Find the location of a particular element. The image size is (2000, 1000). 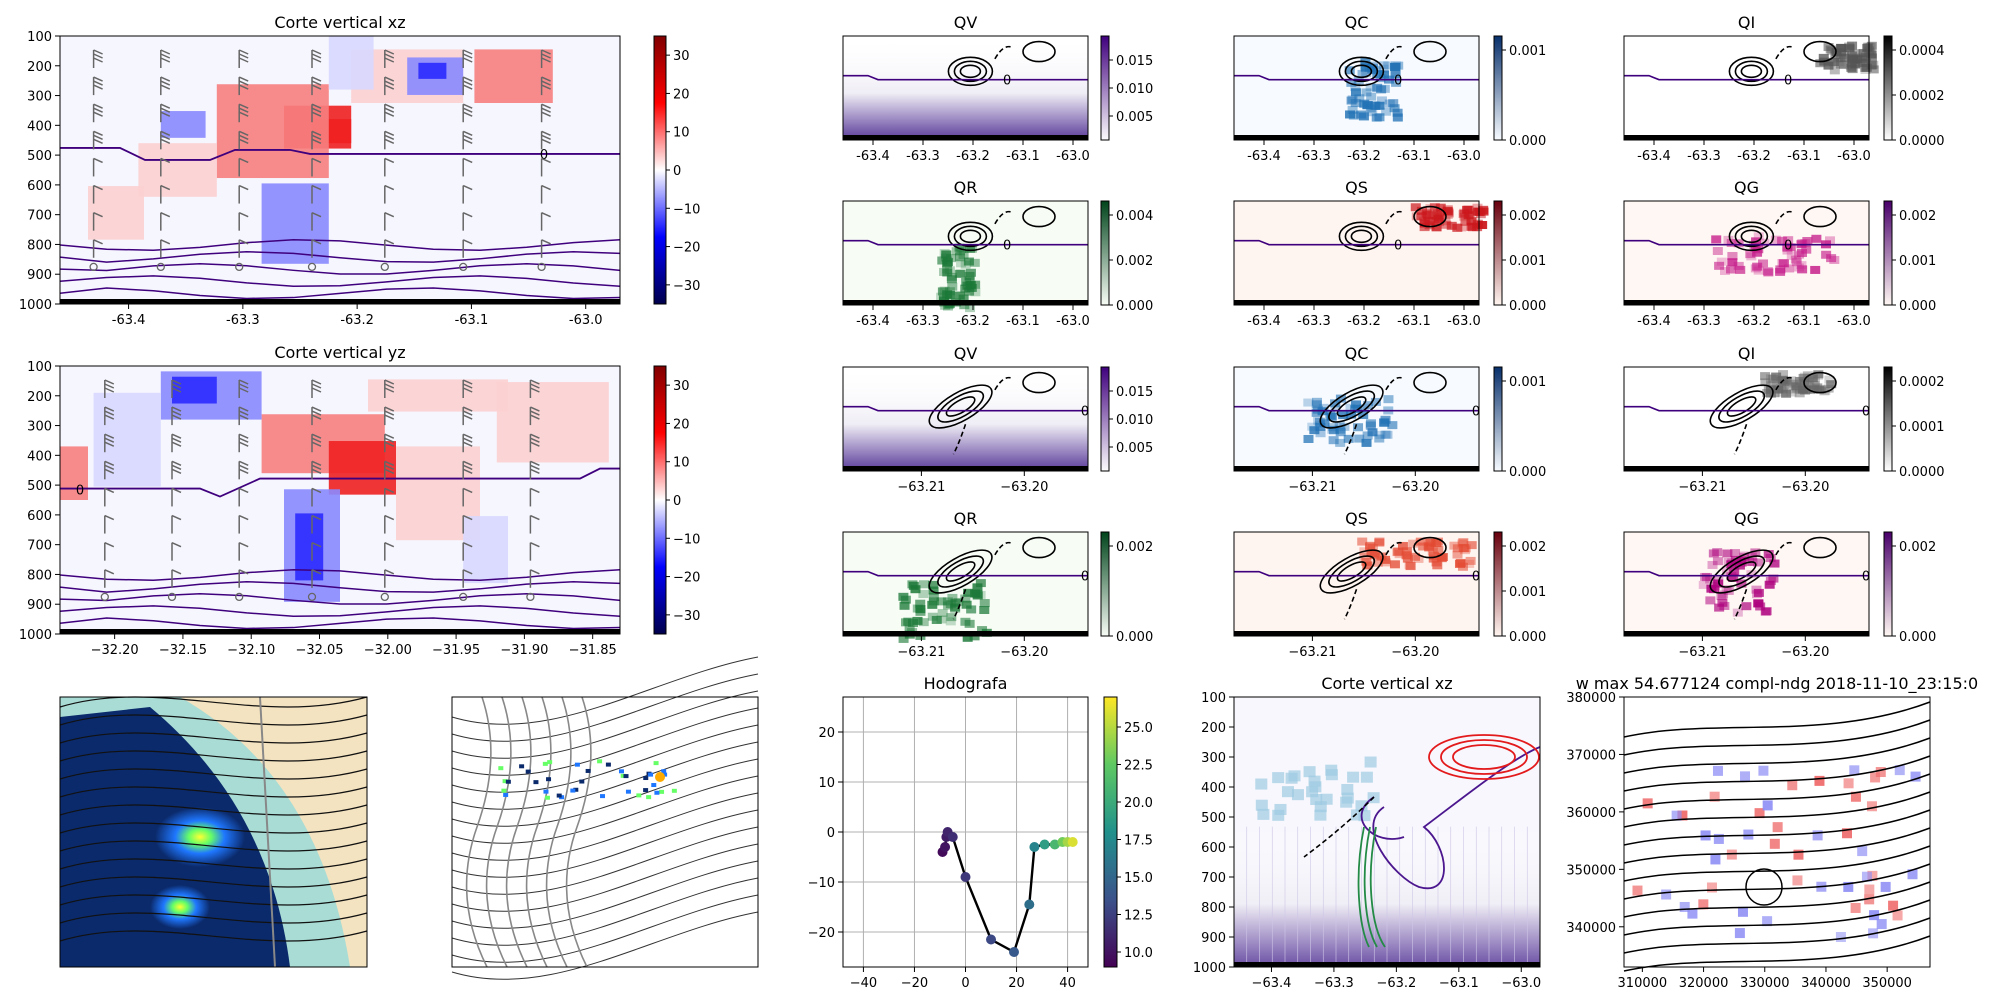

qc2-field-cell is located at coordinates (1314, 430).